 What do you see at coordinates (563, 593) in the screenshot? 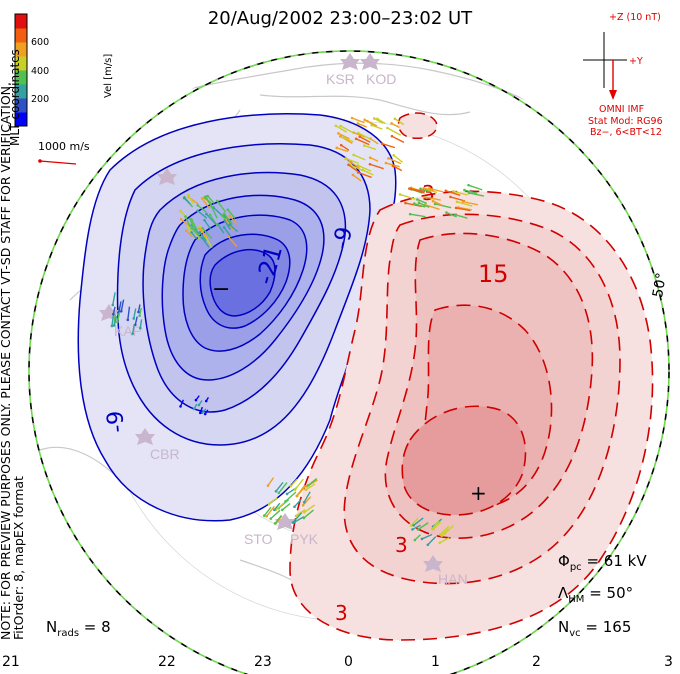
I see `lambda-symbol: Λ` at bounding box center [563, 593].